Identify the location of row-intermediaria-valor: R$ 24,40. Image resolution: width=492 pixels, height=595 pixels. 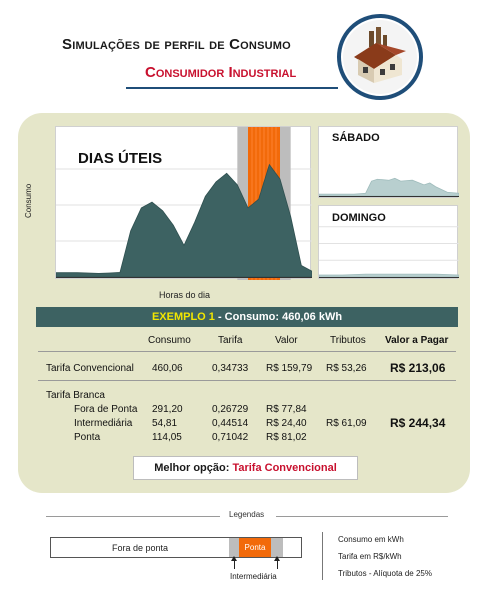
(286, 423).